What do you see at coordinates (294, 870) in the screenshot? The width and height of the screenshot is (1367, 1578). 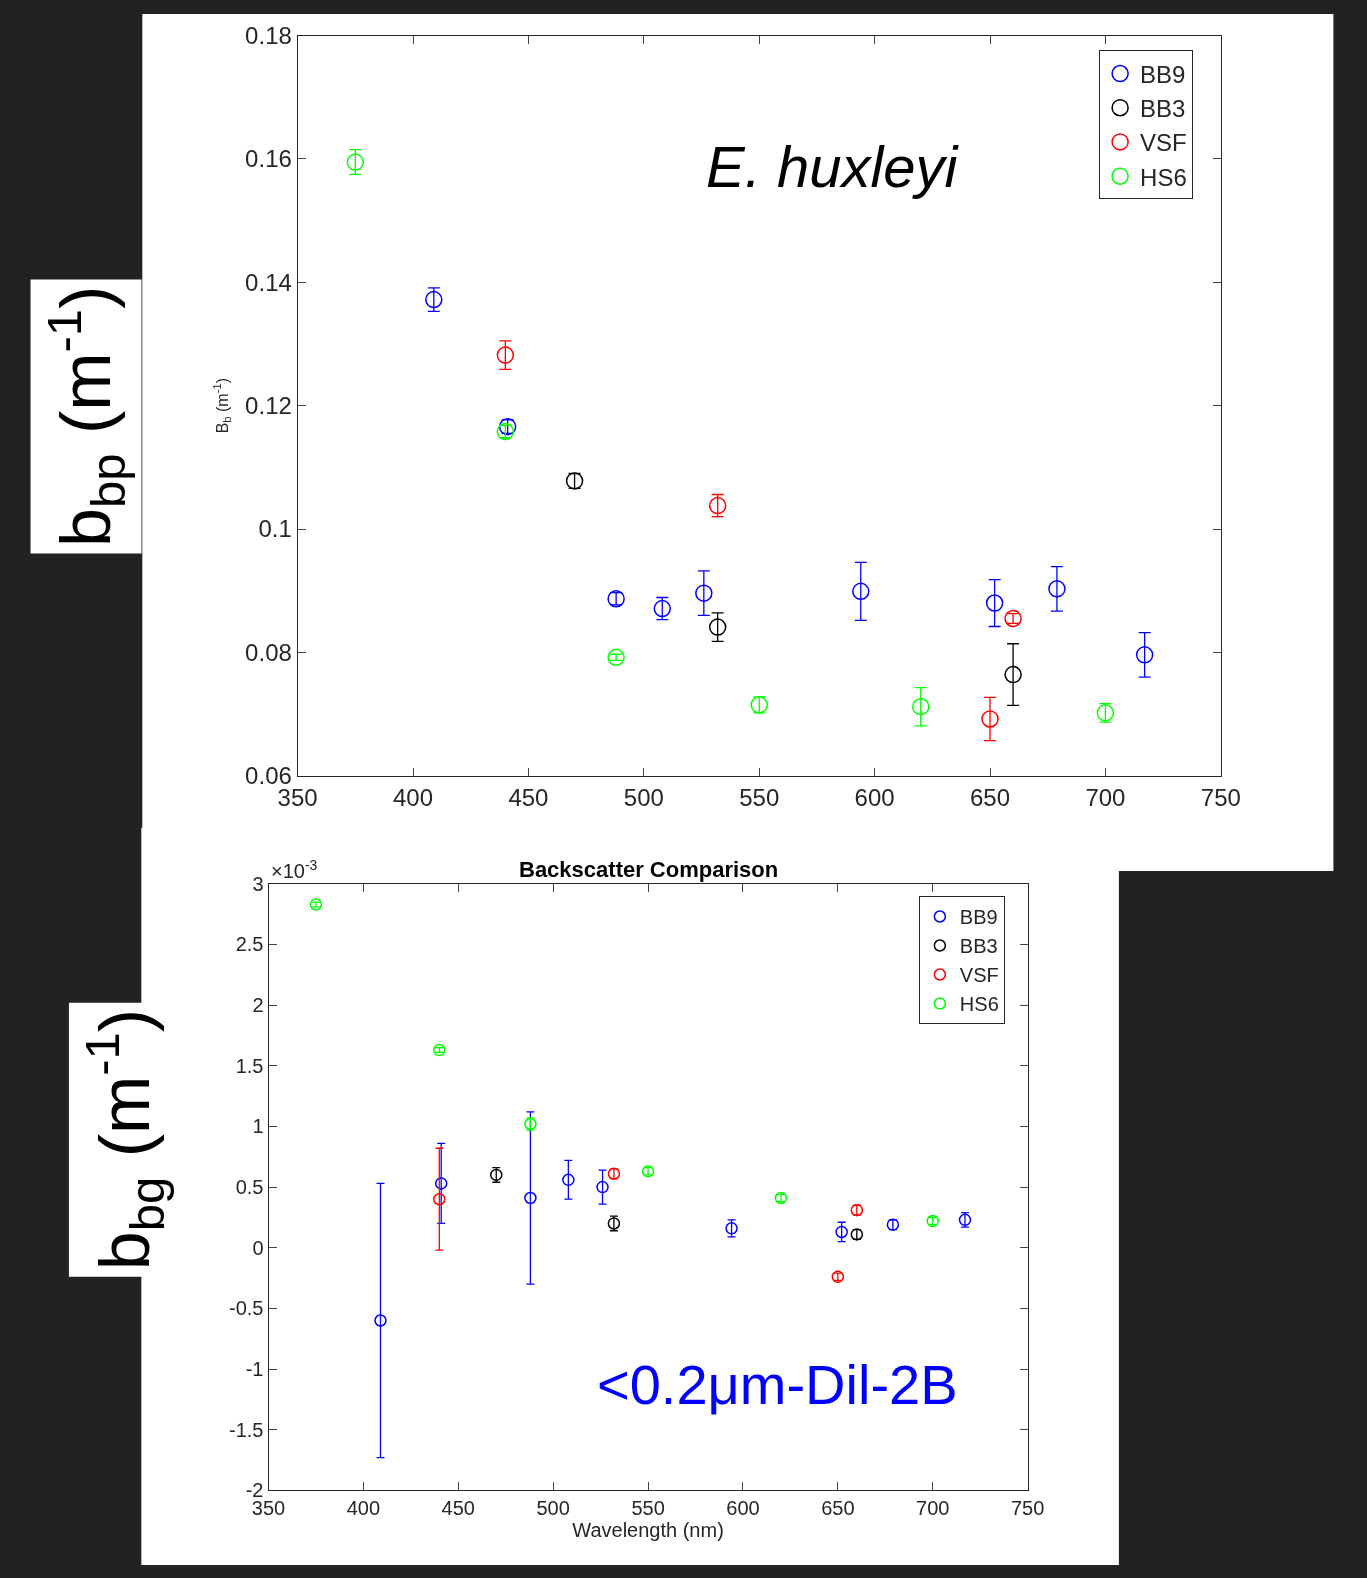 I see `text: ×10$^{-3}$` at bounding box center [294, 870].